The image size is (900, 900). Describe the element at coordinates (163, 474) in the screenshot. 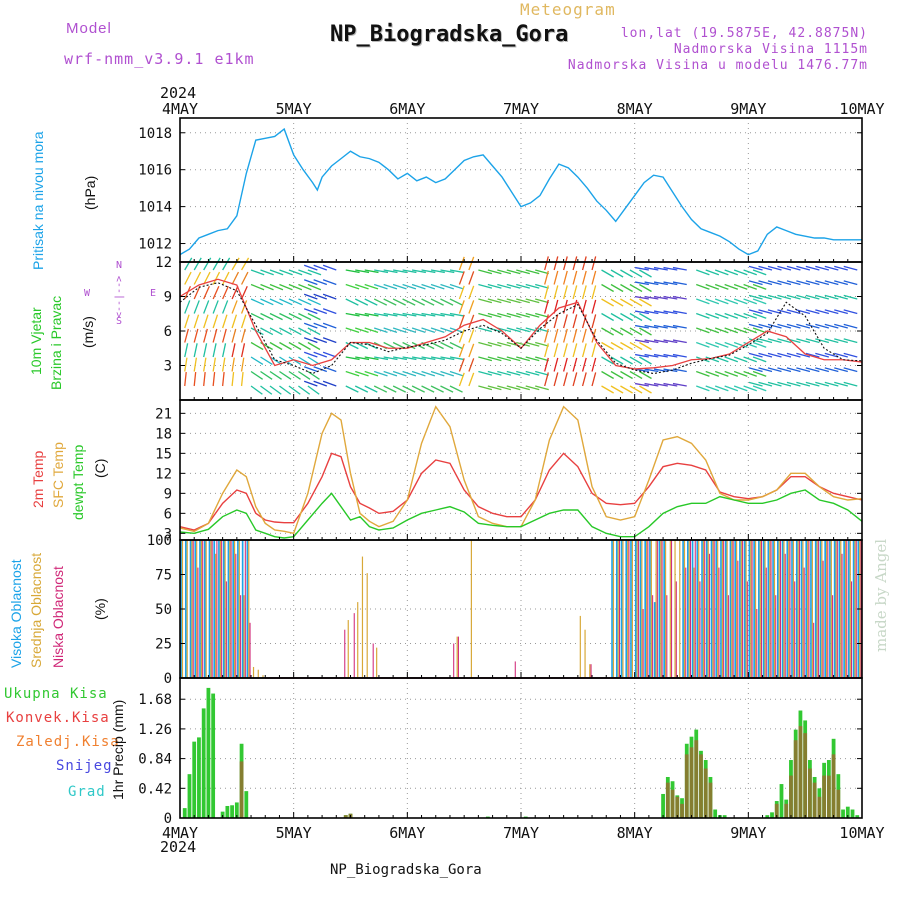

I see `y-tick-label: 12` at that location.